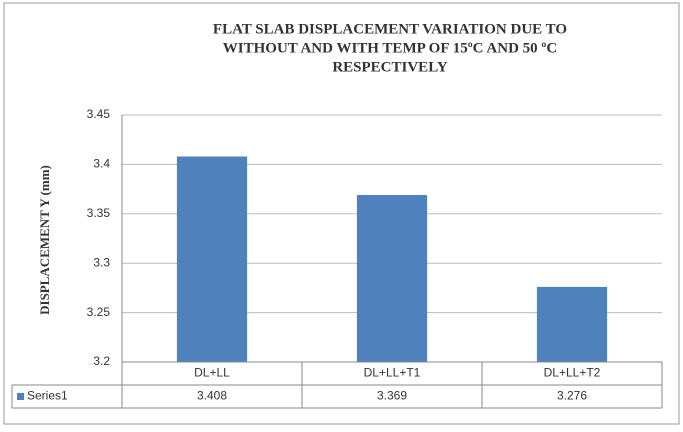 This screenshot has width=683, height=432. I want to click on y-tick-label: 3.25, so click(99, 312).